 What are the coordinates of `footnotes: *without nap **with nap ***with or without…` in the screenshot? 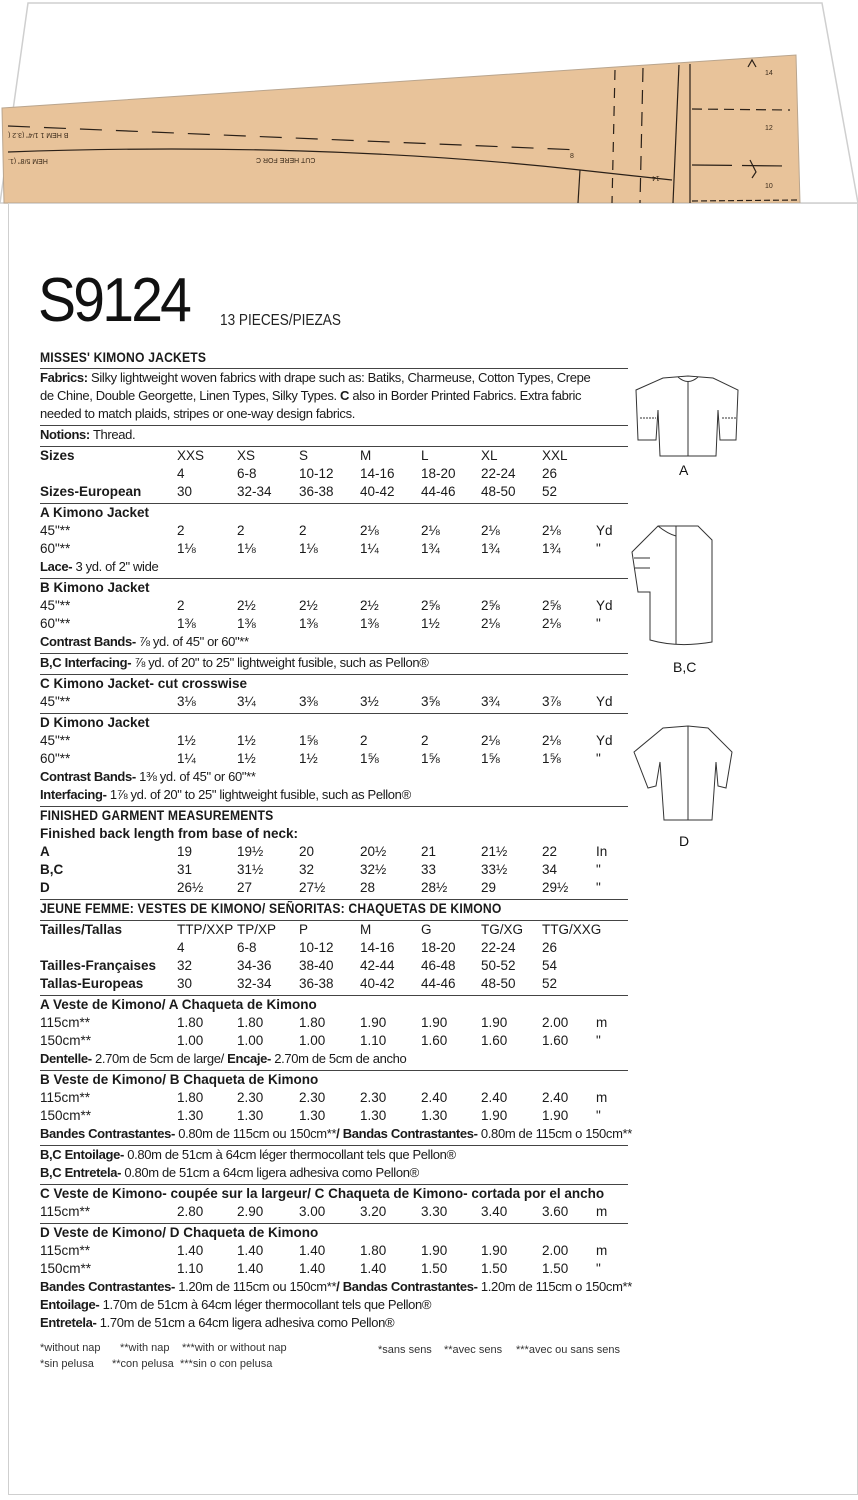 It's located at (335, 1359).